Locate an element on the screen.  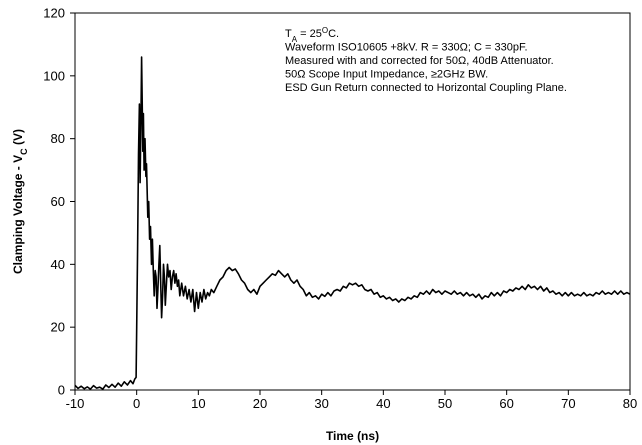
x-tick-label: 40 is located at coordinates (383, 403).